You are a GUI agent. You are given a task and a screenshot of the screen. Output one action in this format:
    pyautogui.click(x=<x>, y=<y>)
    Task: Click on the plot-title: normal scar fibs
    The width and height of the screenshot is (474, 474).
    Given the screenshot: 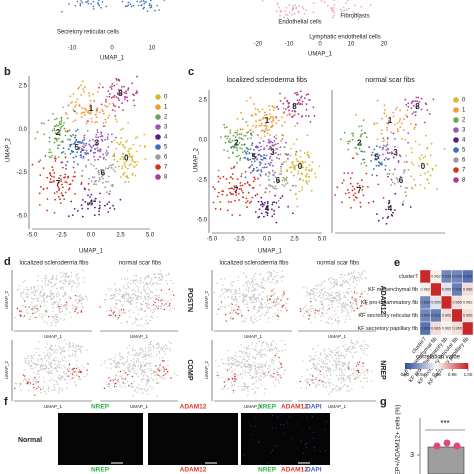 What is the action you would take?
    pyautogui.click(x=140, y=264)
    